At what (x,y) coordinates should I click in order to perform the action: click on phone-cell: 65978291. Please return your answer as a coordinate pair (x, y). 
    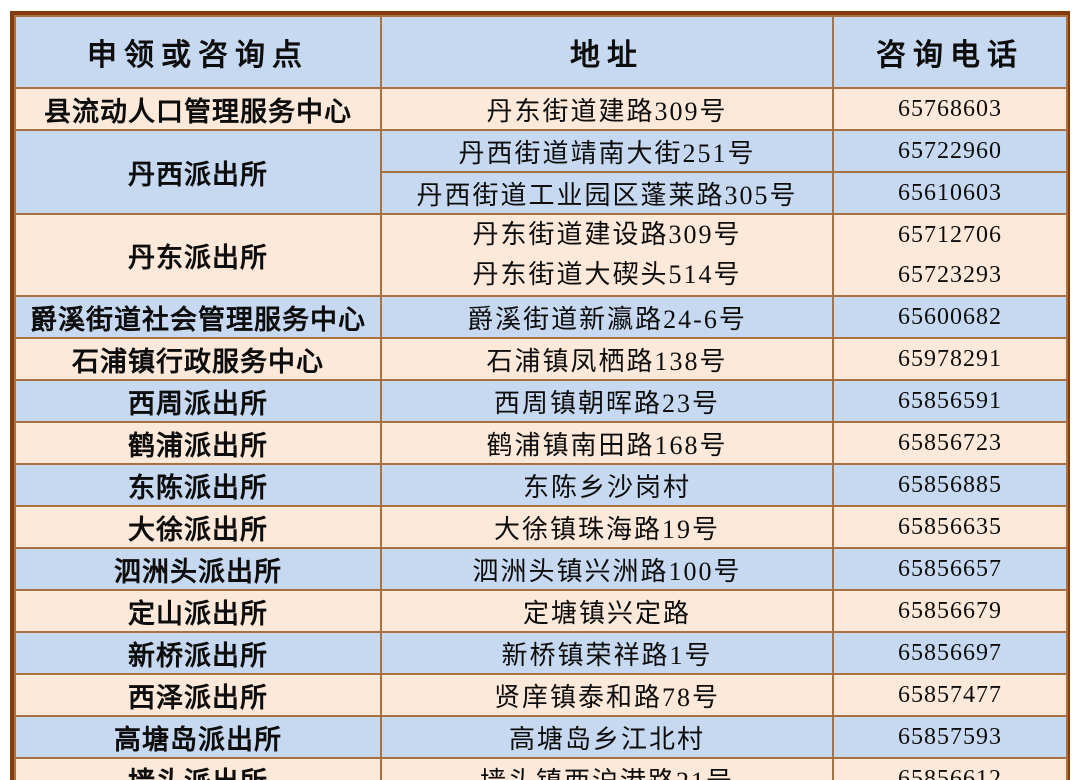
    Looking at the image, I should click on (950, 359).